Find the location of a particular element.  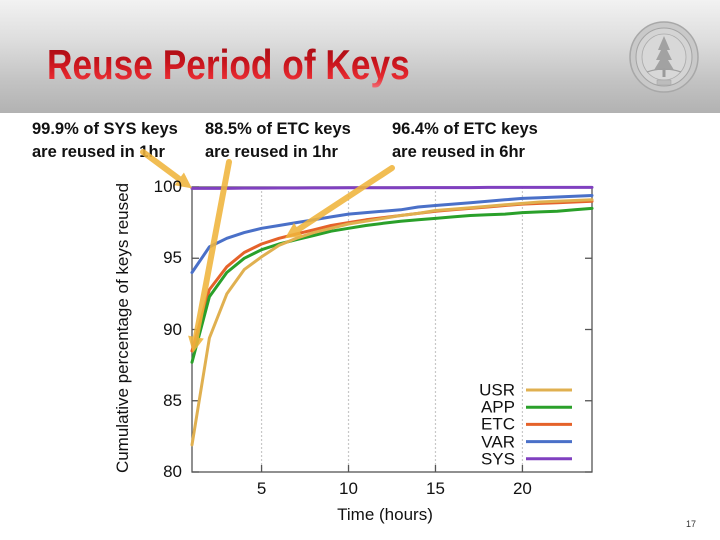

series-line-var is located at coordinates (392, 234).